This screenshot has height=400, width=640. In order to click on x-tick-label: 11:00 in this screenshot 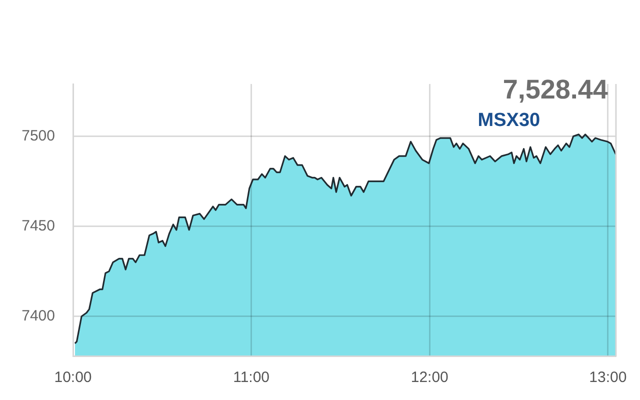, I will do `click(251, 377)`.